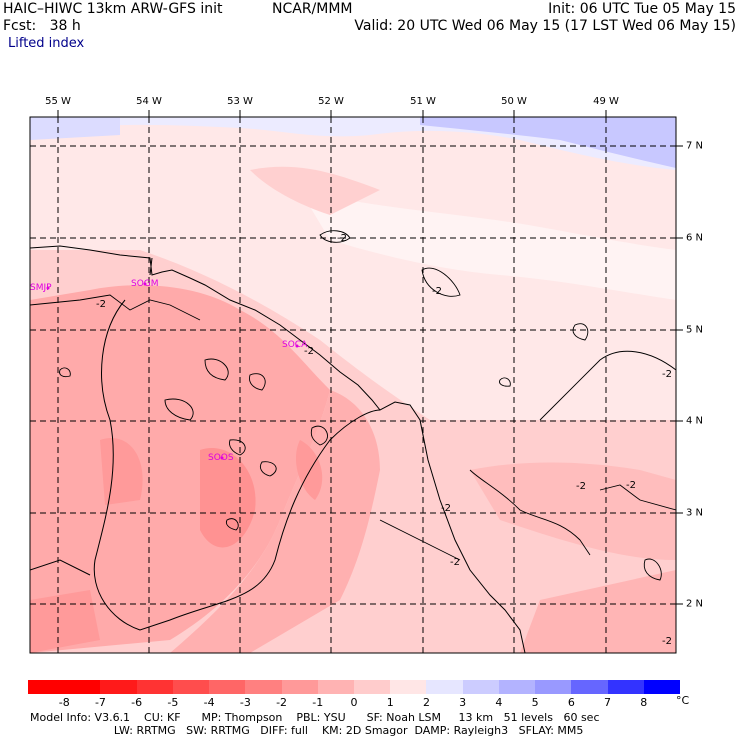 The height and width of the screenshot is (740, 740). Describe the element at coordinates (245, 702) in the screenshot. I see `colorbar-tick: -3` at that location.